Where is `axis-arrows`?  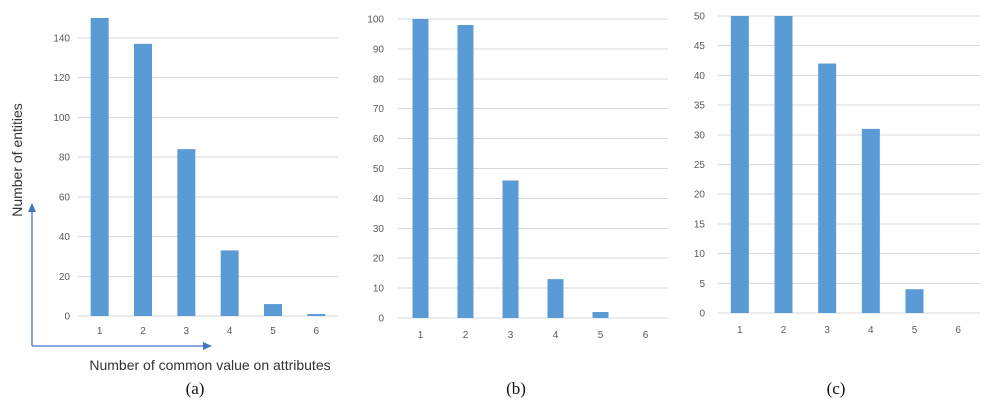 axis-arrows is located at coordinates (120, 276).